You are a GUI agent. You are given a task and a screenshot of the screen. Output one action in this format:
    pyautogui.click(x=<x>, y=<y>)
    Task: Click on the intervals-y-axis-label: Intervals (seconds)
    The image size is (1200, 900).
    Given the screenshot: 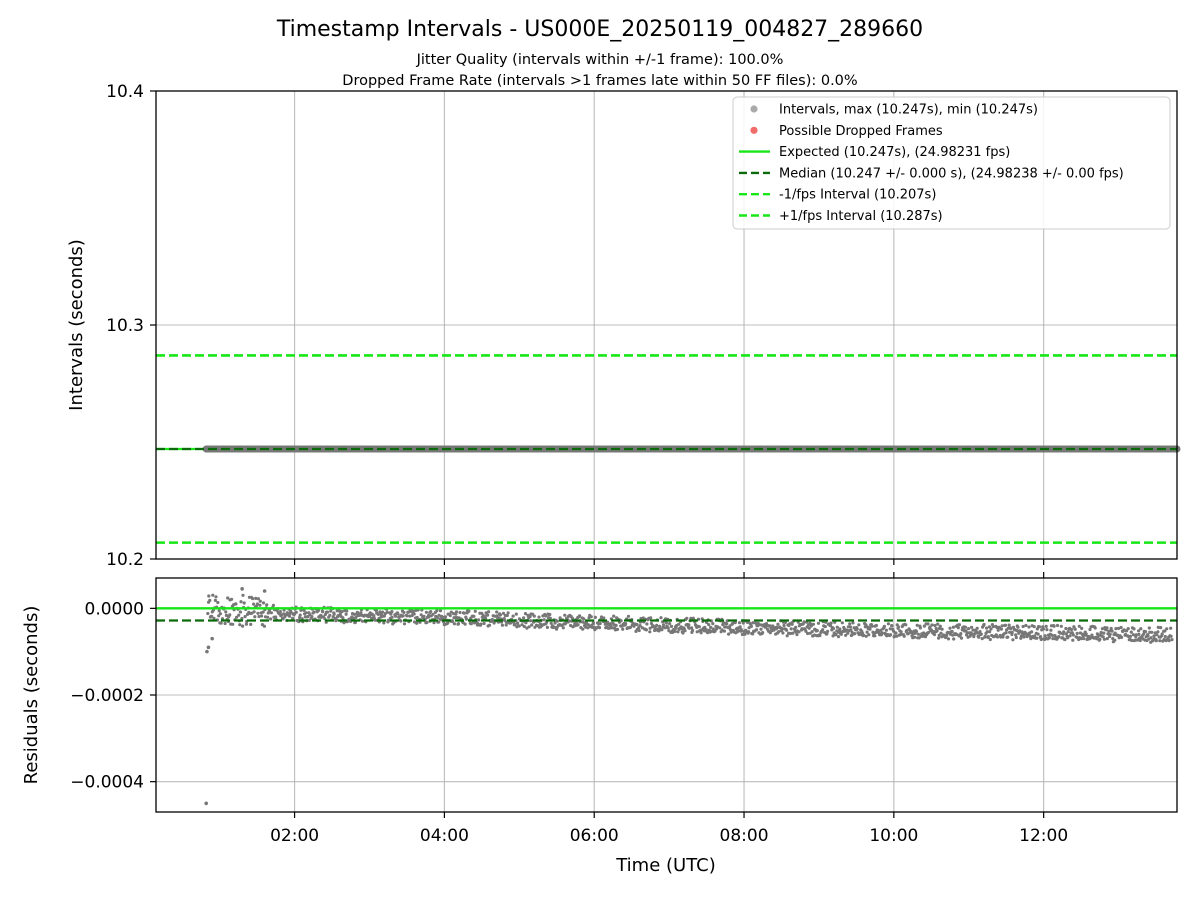 What is the action you would take?
    pyautogui.click(x=76, y=325)
    